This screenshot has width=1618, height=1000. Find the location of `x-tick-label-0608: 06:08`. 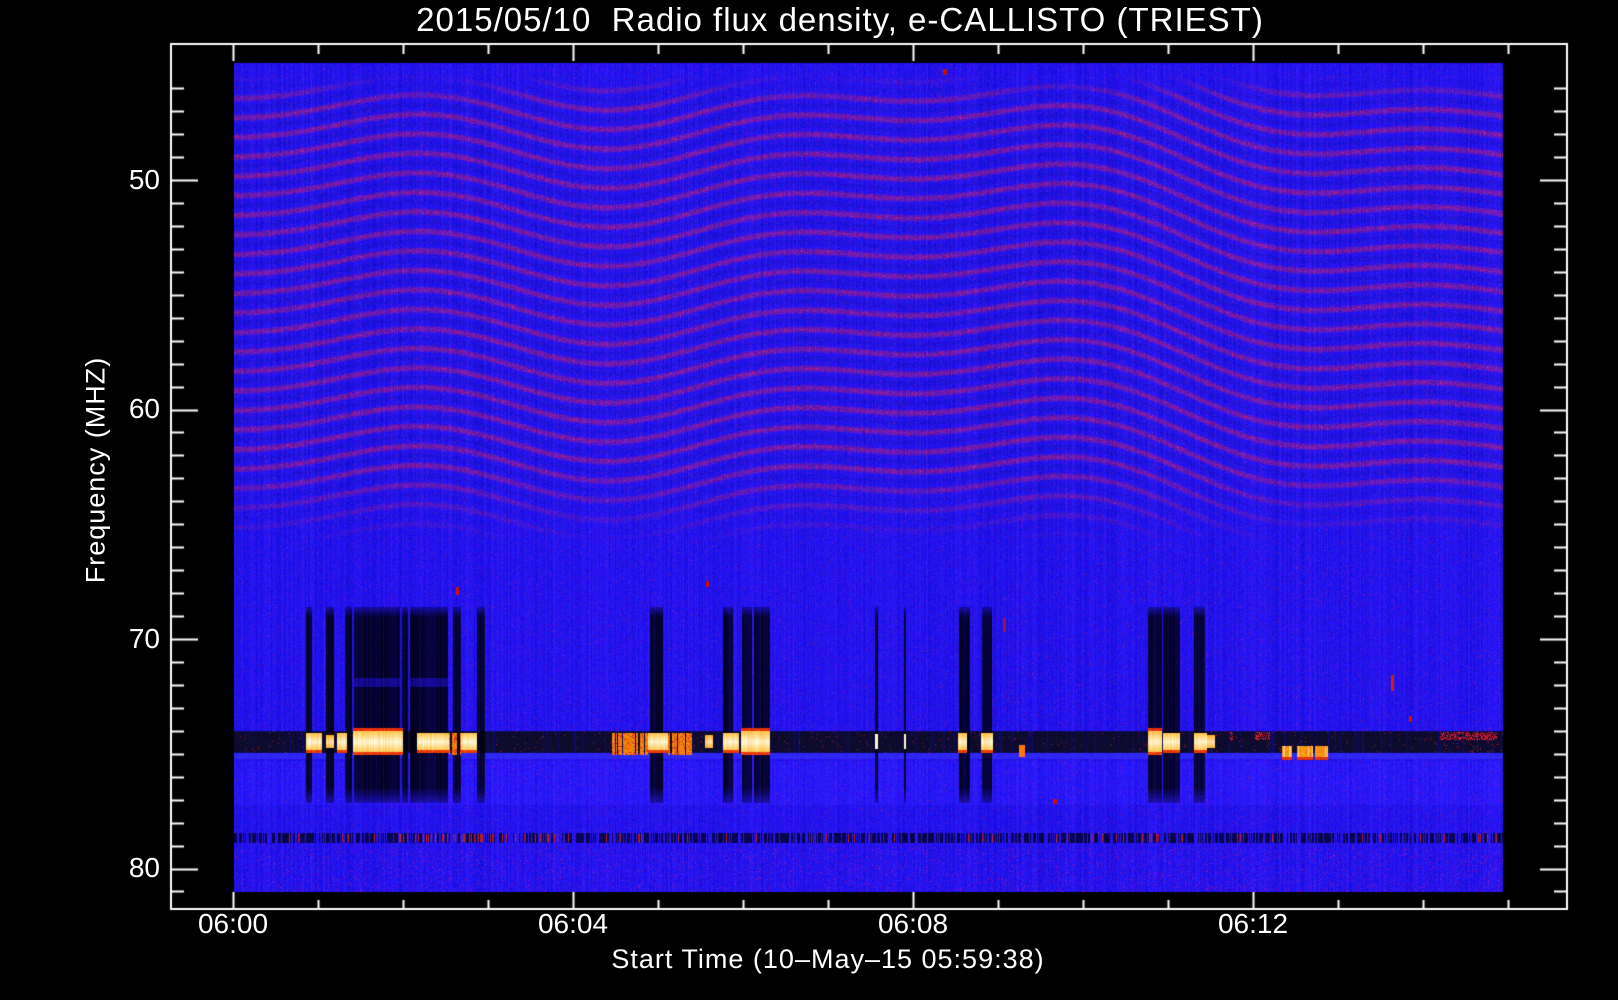

x-tick-label-0608: 06:08 is located at coordinates (913, 923).